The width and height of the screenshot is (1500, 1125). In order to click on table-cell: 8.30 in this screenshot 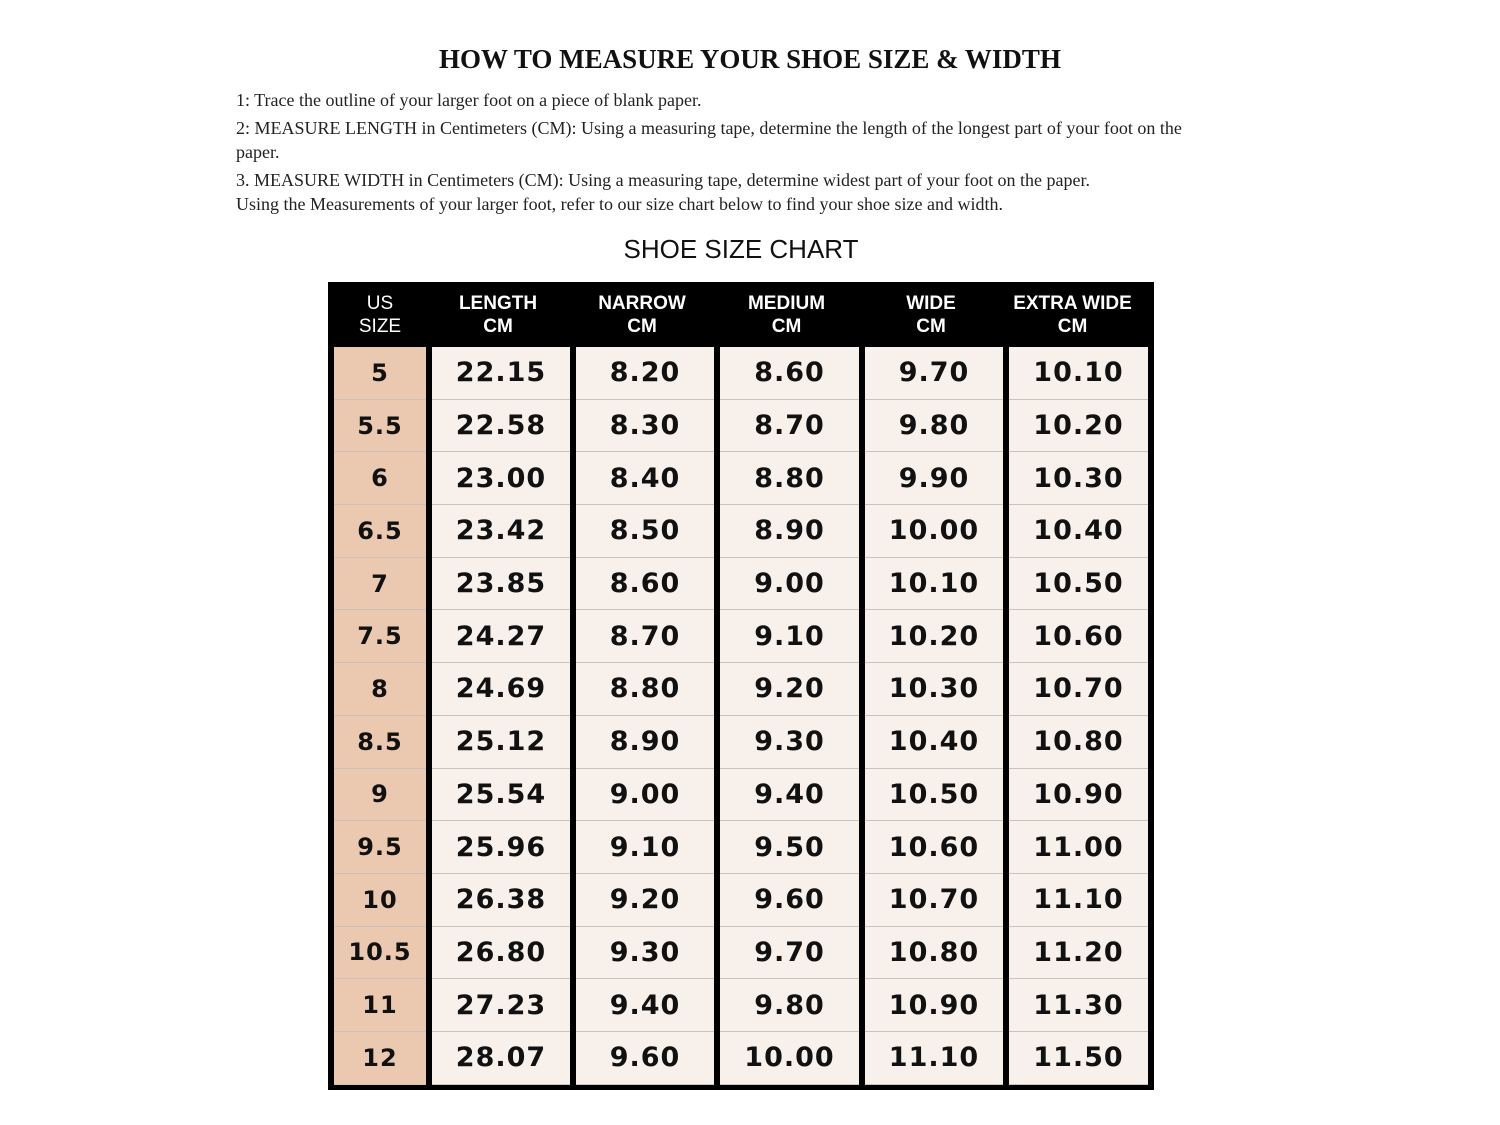, I will do `click(645, 426)`.